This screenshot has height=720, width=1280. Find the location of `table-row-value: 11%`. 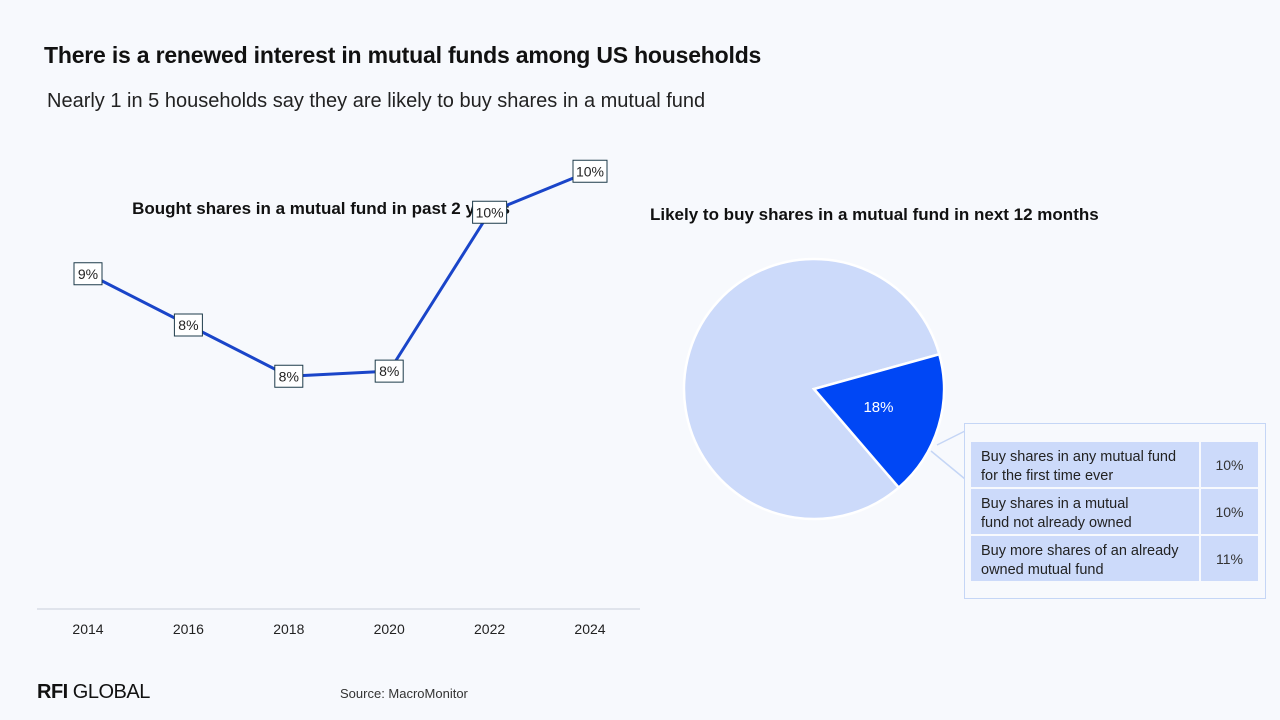

table-row-value: 11% is located at coordinates (1229, 558).